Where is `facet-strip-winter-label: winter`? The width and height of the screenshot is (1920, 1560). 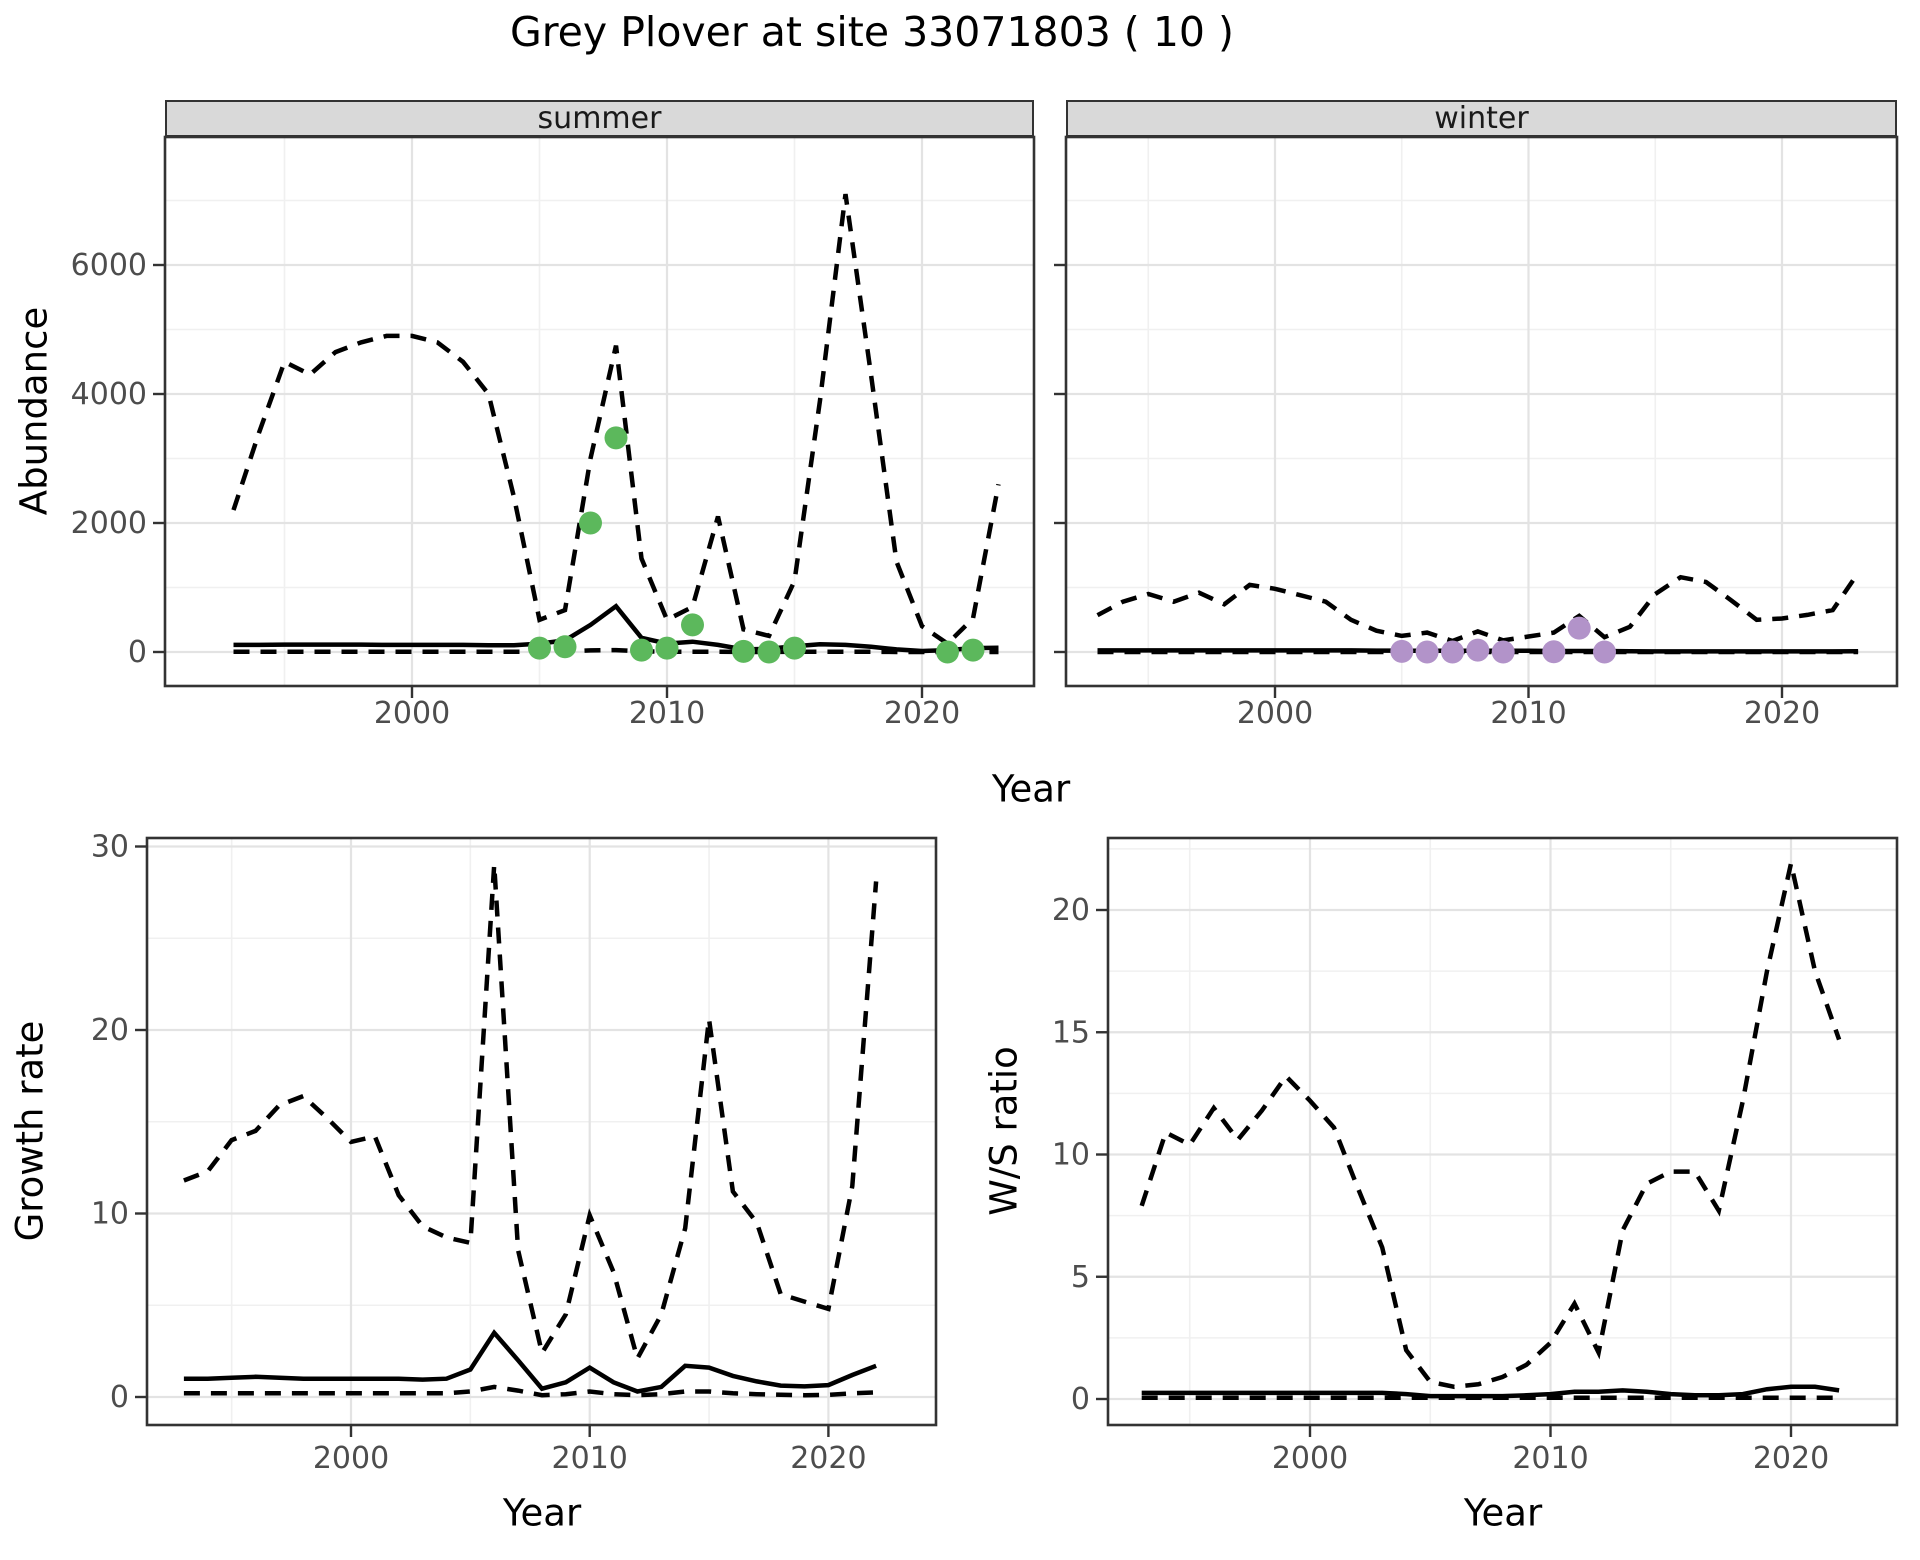
facet-strip-winter-label: winter is located at coordinates (1481, 118).